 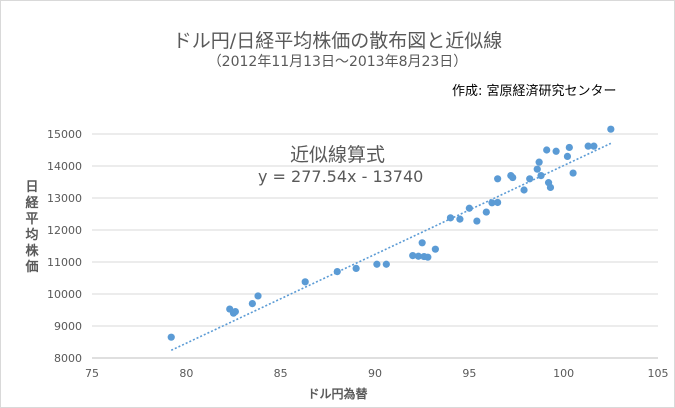 What do you see at coordinates (337, 62) in the screenshot?
I see `chart-subtitle: （2012年11月13日〜2013年8月23日）` at bounding box center [337, 62].